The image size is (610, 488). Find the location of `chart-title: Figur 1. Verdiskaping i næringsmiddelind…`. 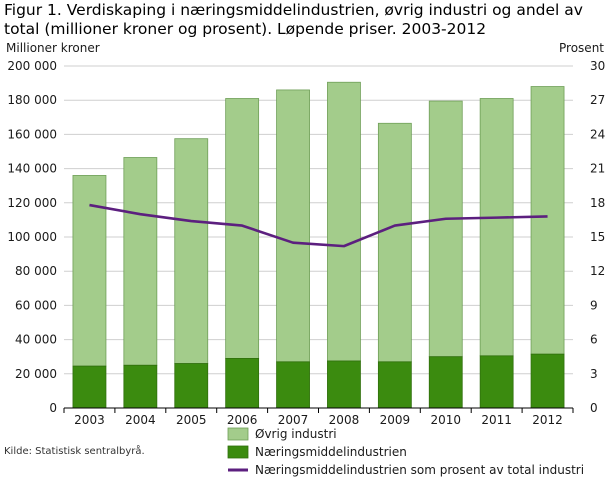

chart-title: Figur 1. Verdiskaping i næringsmiddelind… is located at coordinates (306, 20).